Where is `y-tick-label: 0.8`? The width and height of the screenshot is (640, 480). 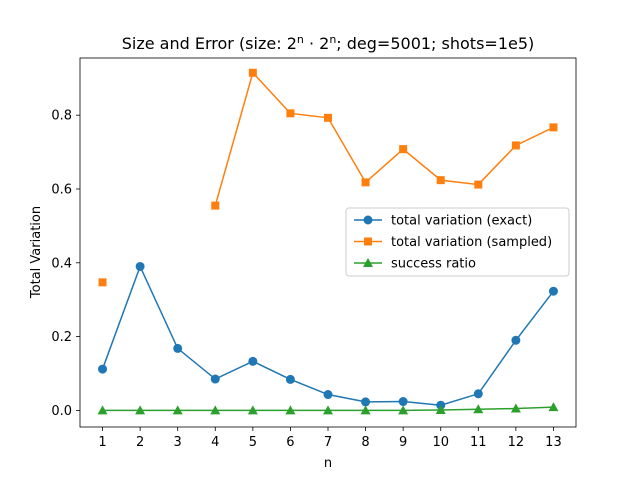 y-tick-label: 0.8 is located at coordinates (61, 116).